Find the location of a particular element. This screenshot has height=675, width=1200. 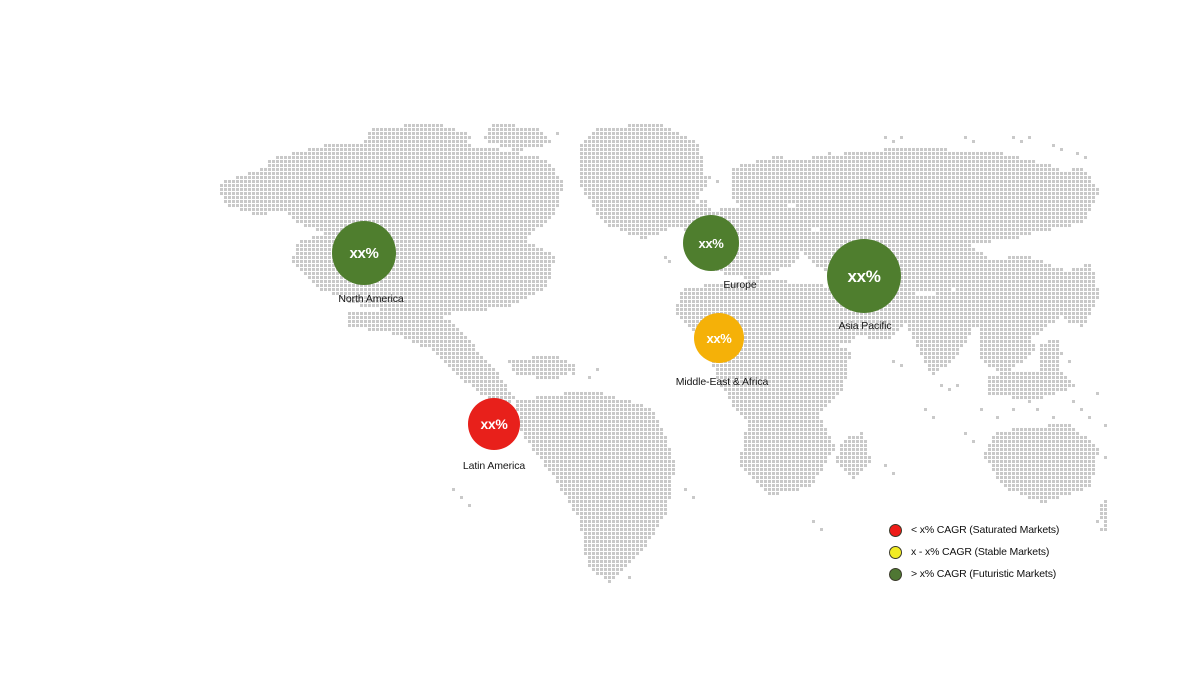

region-bubble-north-america: xx% is located at coordinates (364, 253).